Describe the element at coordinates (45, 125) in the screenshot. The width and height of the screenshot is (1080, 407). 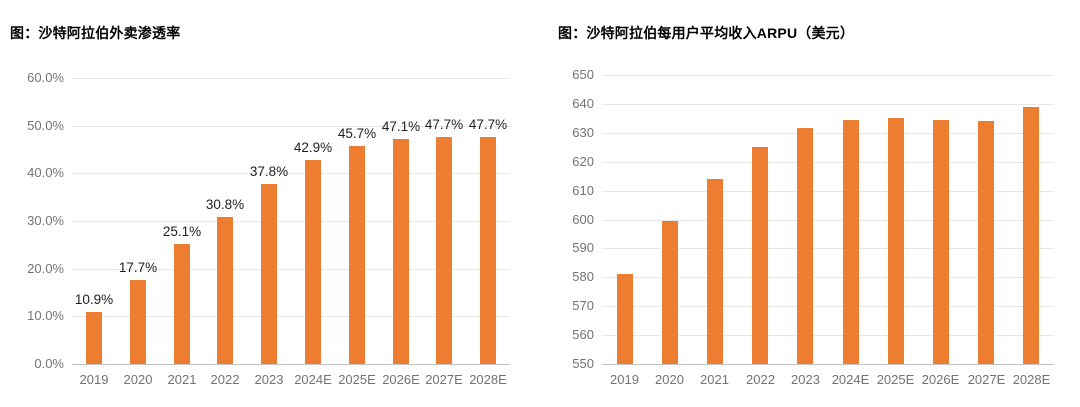
I see `y-tick-label: 50.0%` at that location.